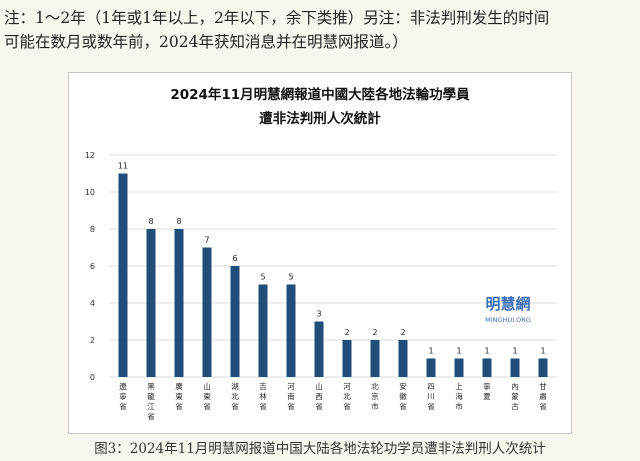 This screenshot has height=461, width=640. Describe the element at coordinates (277, 18) in the screenshot. I see `note-line-1: 注：1～2年（1年或1年以上，2年以下，余下类推）另注：非法判刑发生的时间` at that location.